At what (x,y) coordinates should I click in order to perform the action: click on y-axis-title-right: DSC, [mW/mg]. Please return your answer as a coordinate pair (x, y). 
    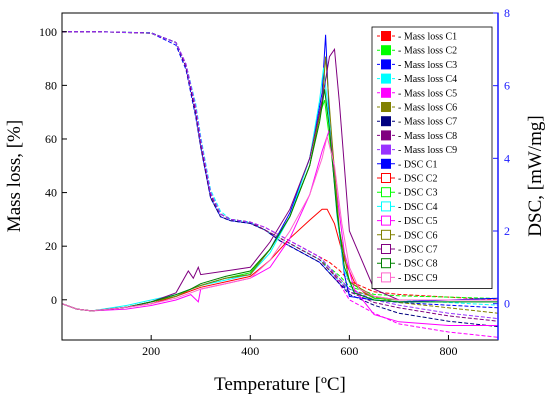
    Looking at the image, I should click on (535, 175).